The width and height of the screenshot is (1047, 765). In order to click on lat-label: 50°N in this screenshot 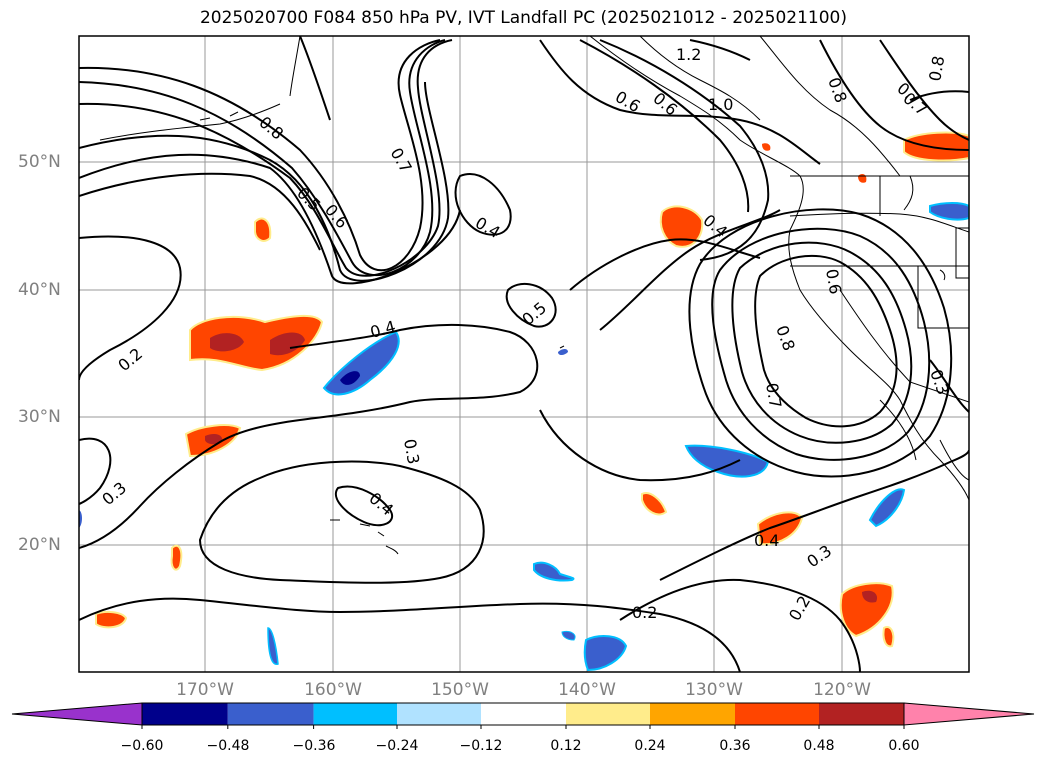, I will do `click(39, 162)`.